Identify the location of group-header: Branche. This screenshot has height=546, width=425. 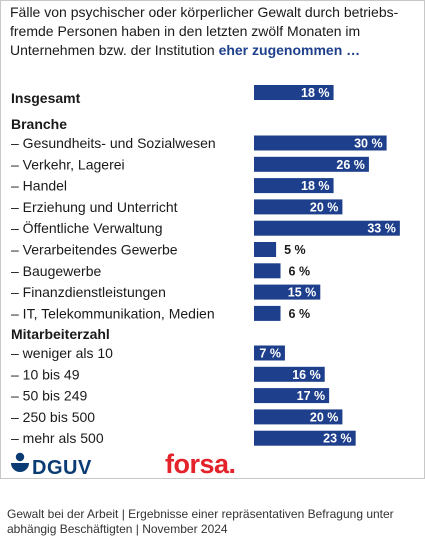
(39, 124).